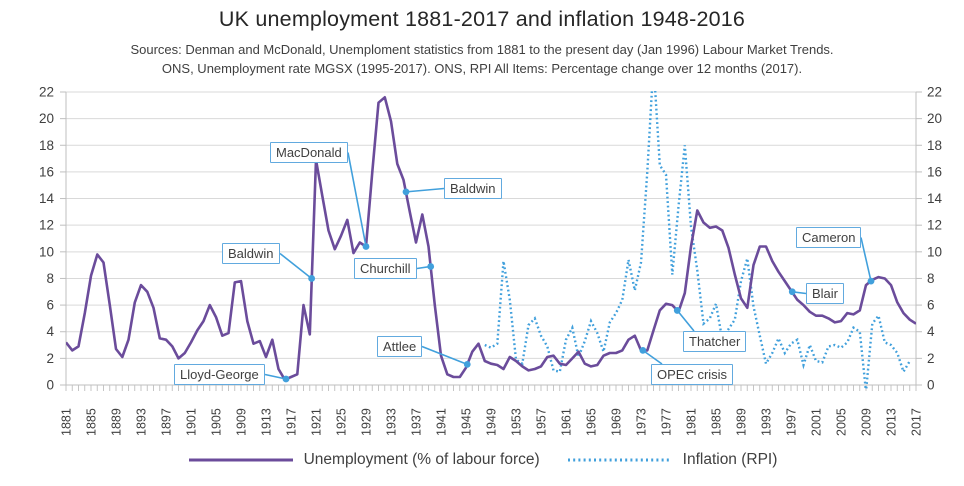 The height and width of the screenshot is (486, 964). Describe the element at coordinates (592, 422) in the screenshot. I see `svg-text: 1965` at that location.